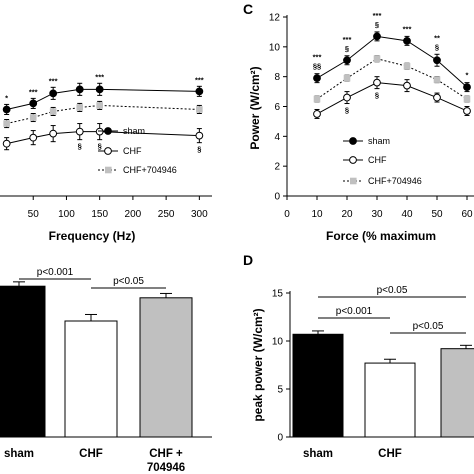  Describe the element at coordinates (437, 37) in the screenshot. I see `significance-mark: **` at that location.